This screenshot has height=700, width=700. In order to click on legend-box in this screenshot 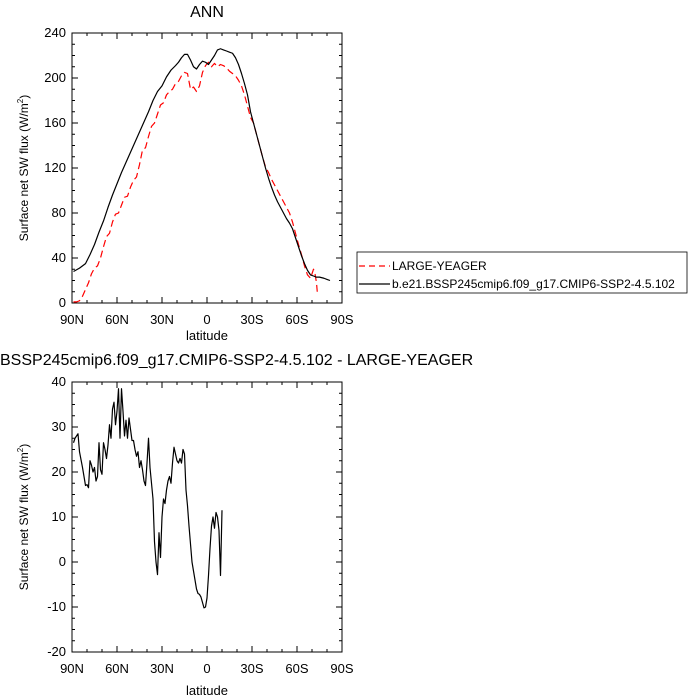, I will do `click(522, 272)`.